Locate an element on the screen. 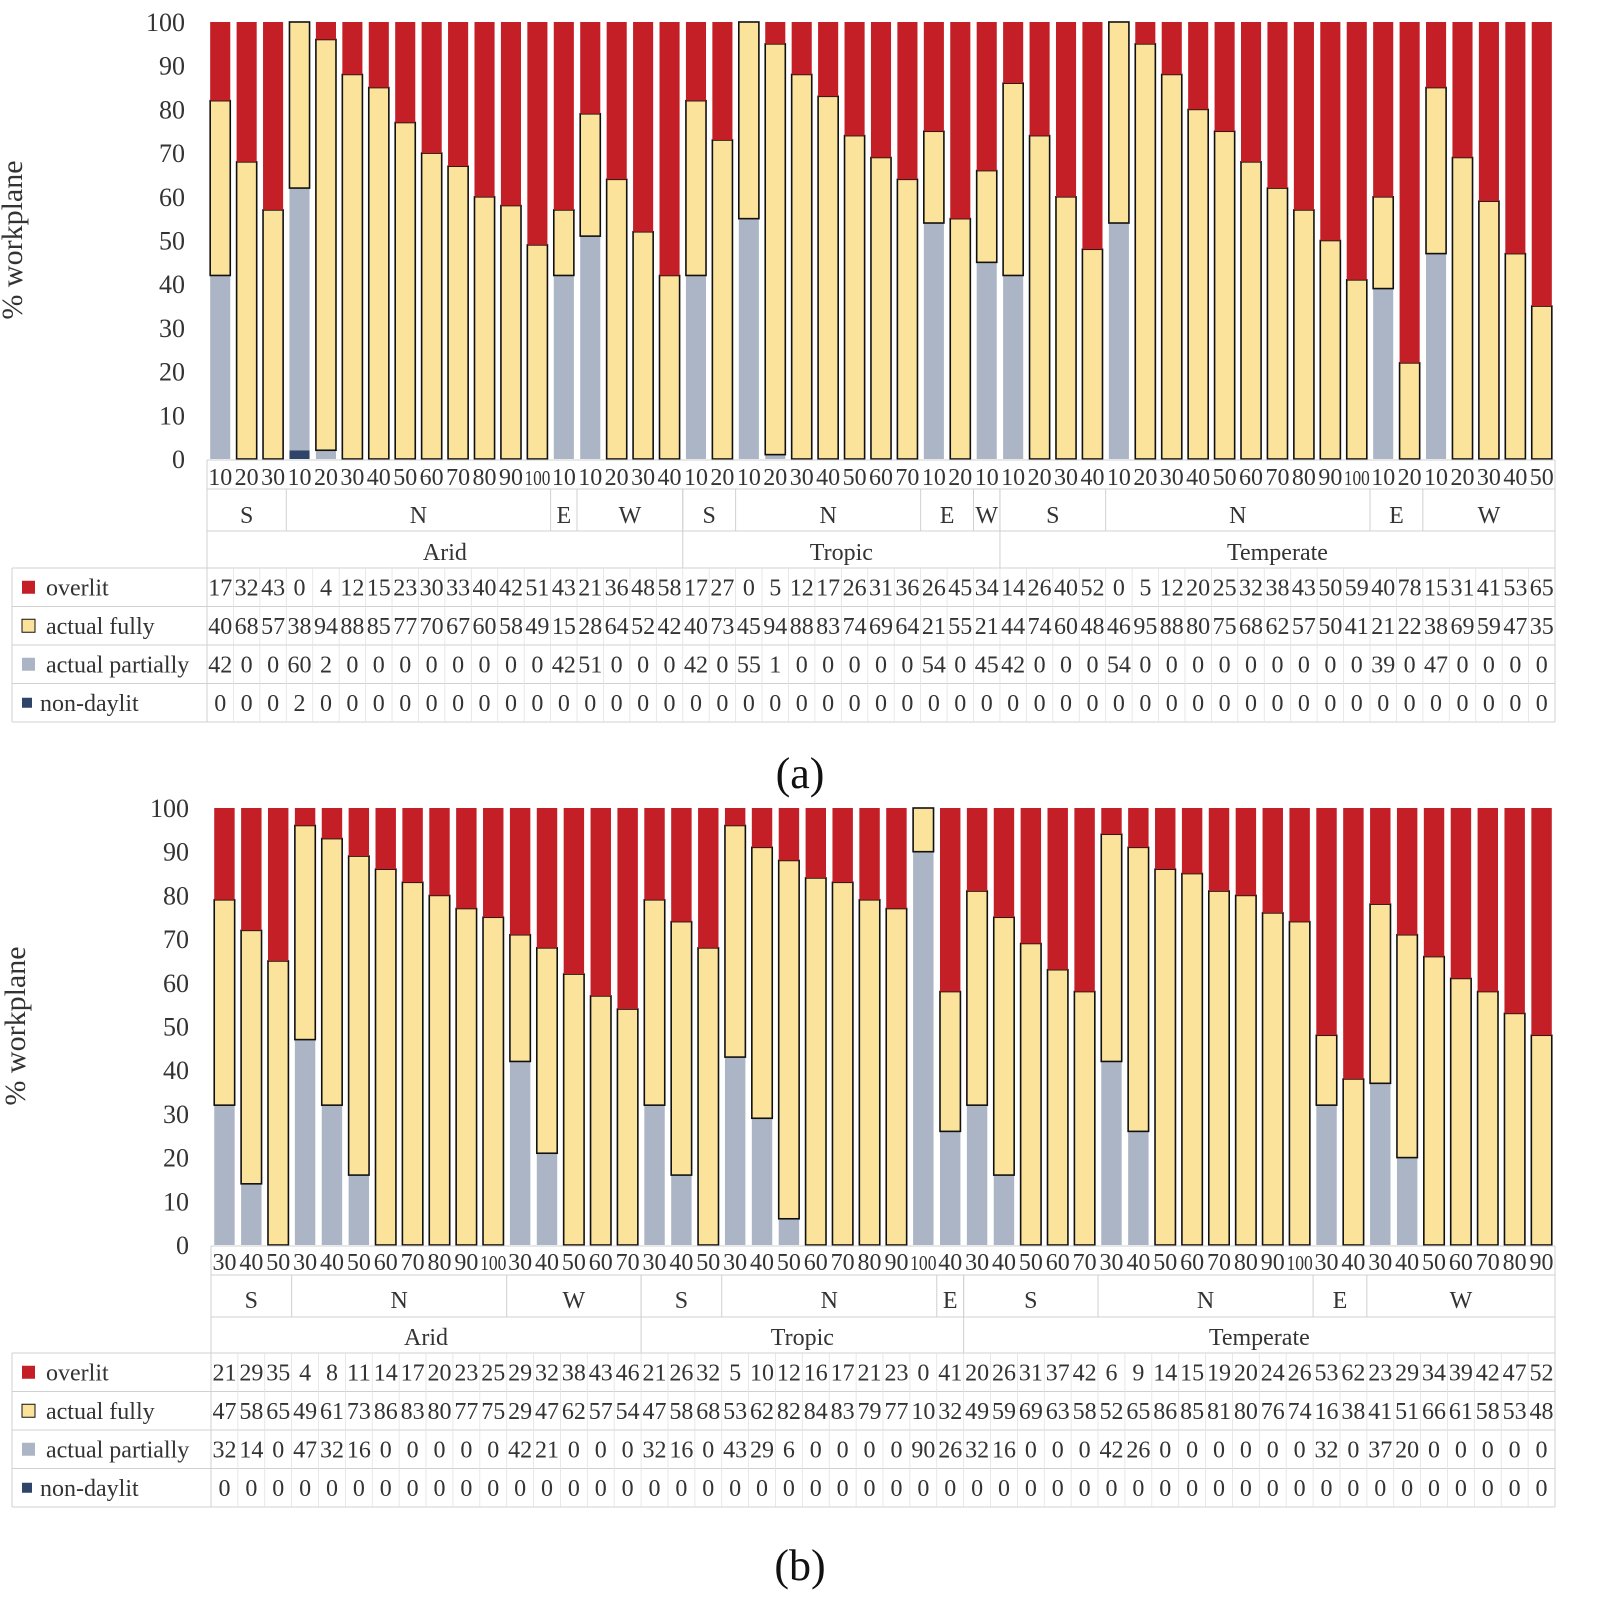 The image size is (1600, 1601). x-tick-label: 80 is located at coordinates (1515, 1263).